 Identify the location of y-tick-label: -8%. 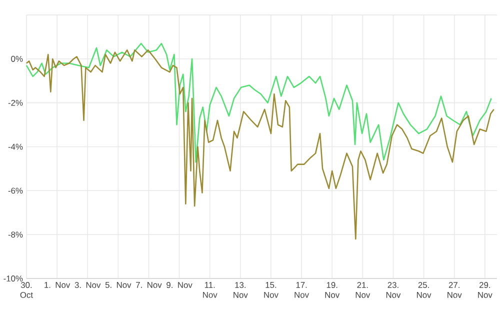
(15, 234).